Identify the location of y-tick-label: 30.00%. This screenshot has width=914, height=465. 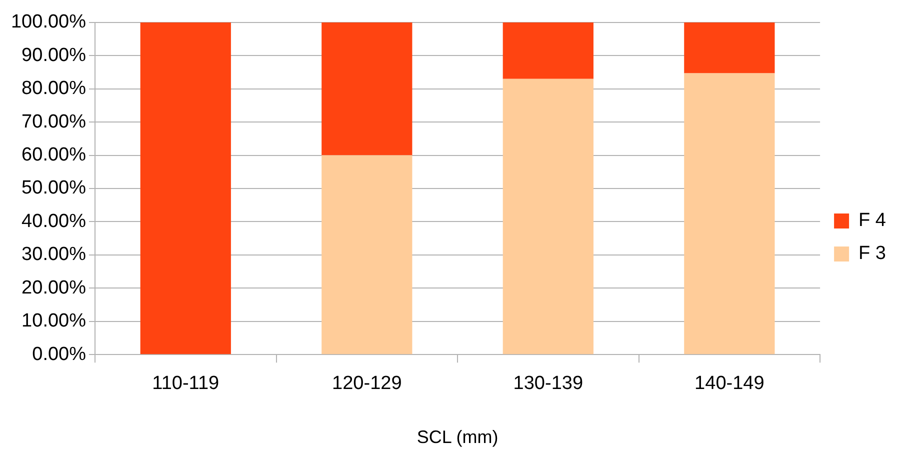
(54, 255).